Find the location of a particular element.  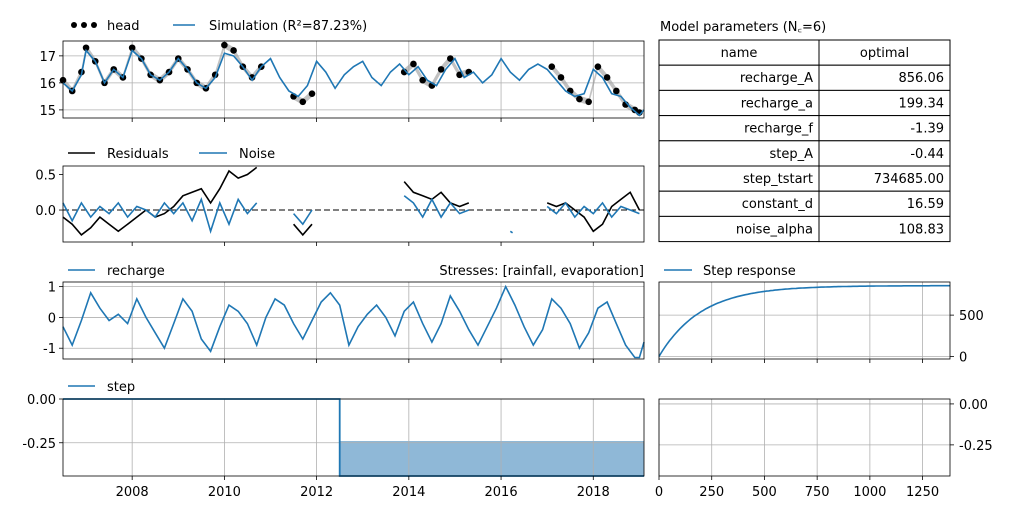

sresp2-xtick-label: 750 is located at coordinates (817, 492).